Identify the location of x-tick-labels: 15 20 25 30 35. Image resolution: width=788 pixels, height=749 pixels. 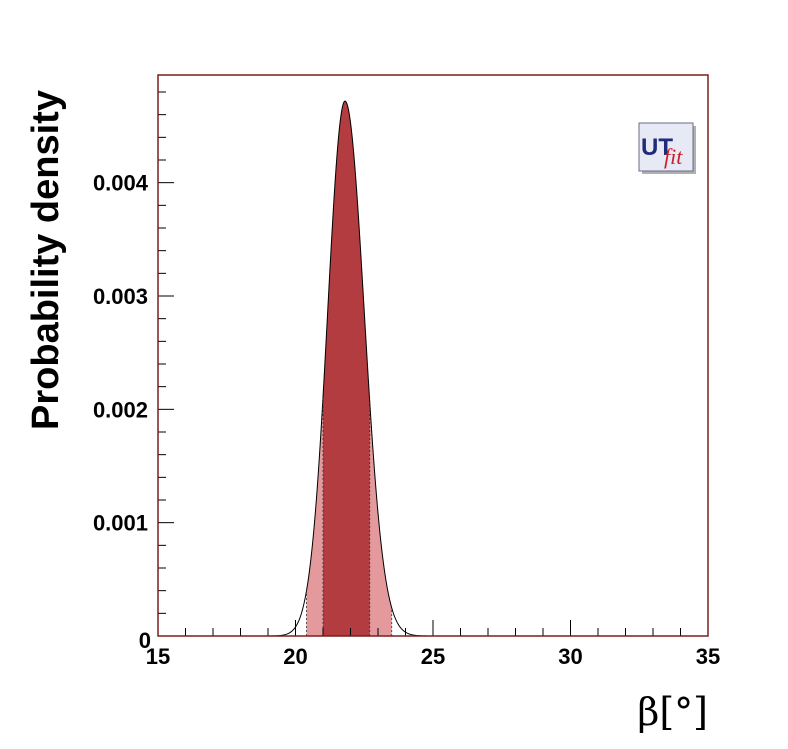
(433, 656).